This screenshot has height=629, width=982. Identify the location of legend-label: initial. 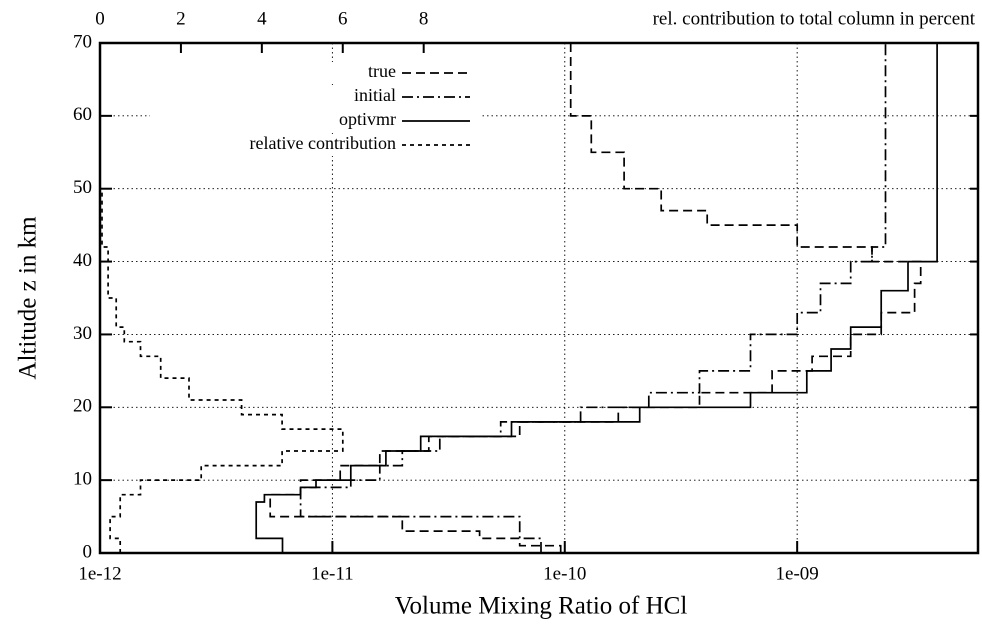
(375, 95).